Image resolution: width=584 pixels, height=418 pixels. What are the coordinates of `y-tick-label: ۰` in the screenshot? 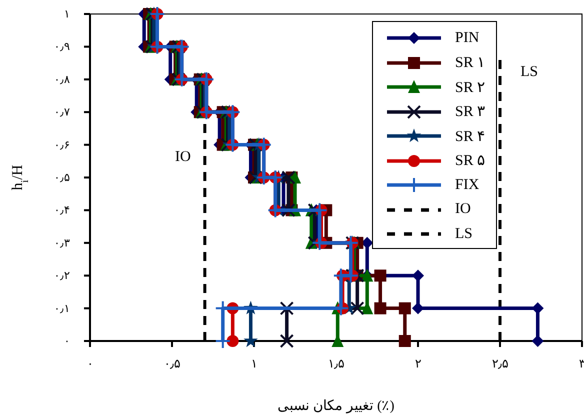 It's located at (67, 342).